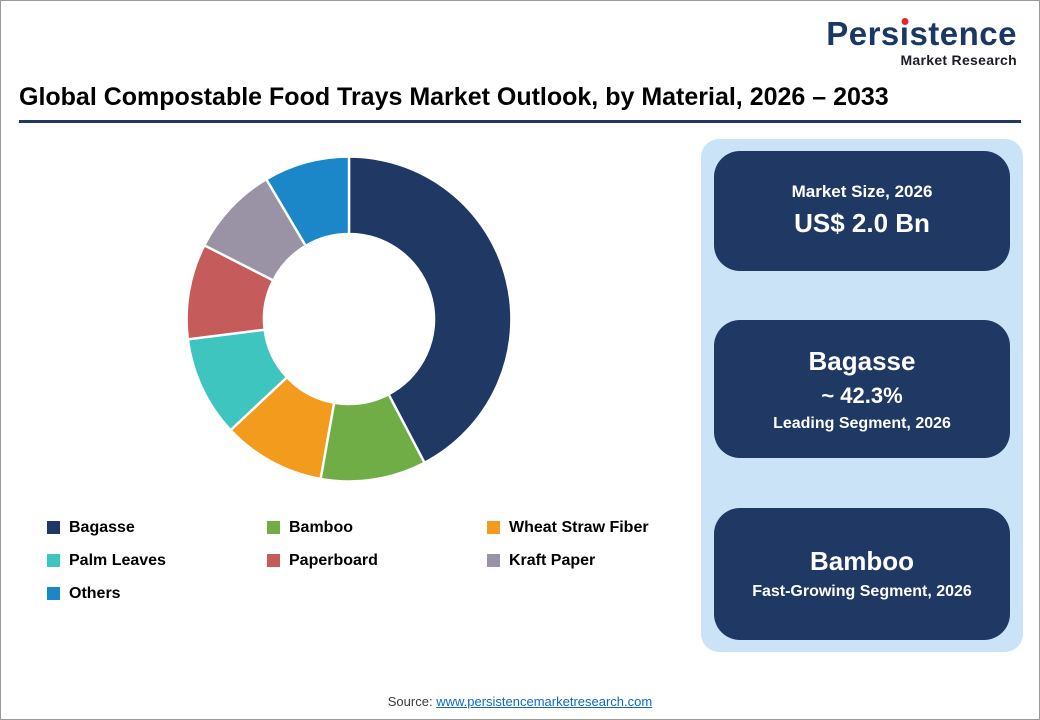 The height and width of the screenshot is (720, 1040). Describe the element at coordinates (377, 528) in the screenshot. I see `legend-item-bamboo: Bamboo` at that location.